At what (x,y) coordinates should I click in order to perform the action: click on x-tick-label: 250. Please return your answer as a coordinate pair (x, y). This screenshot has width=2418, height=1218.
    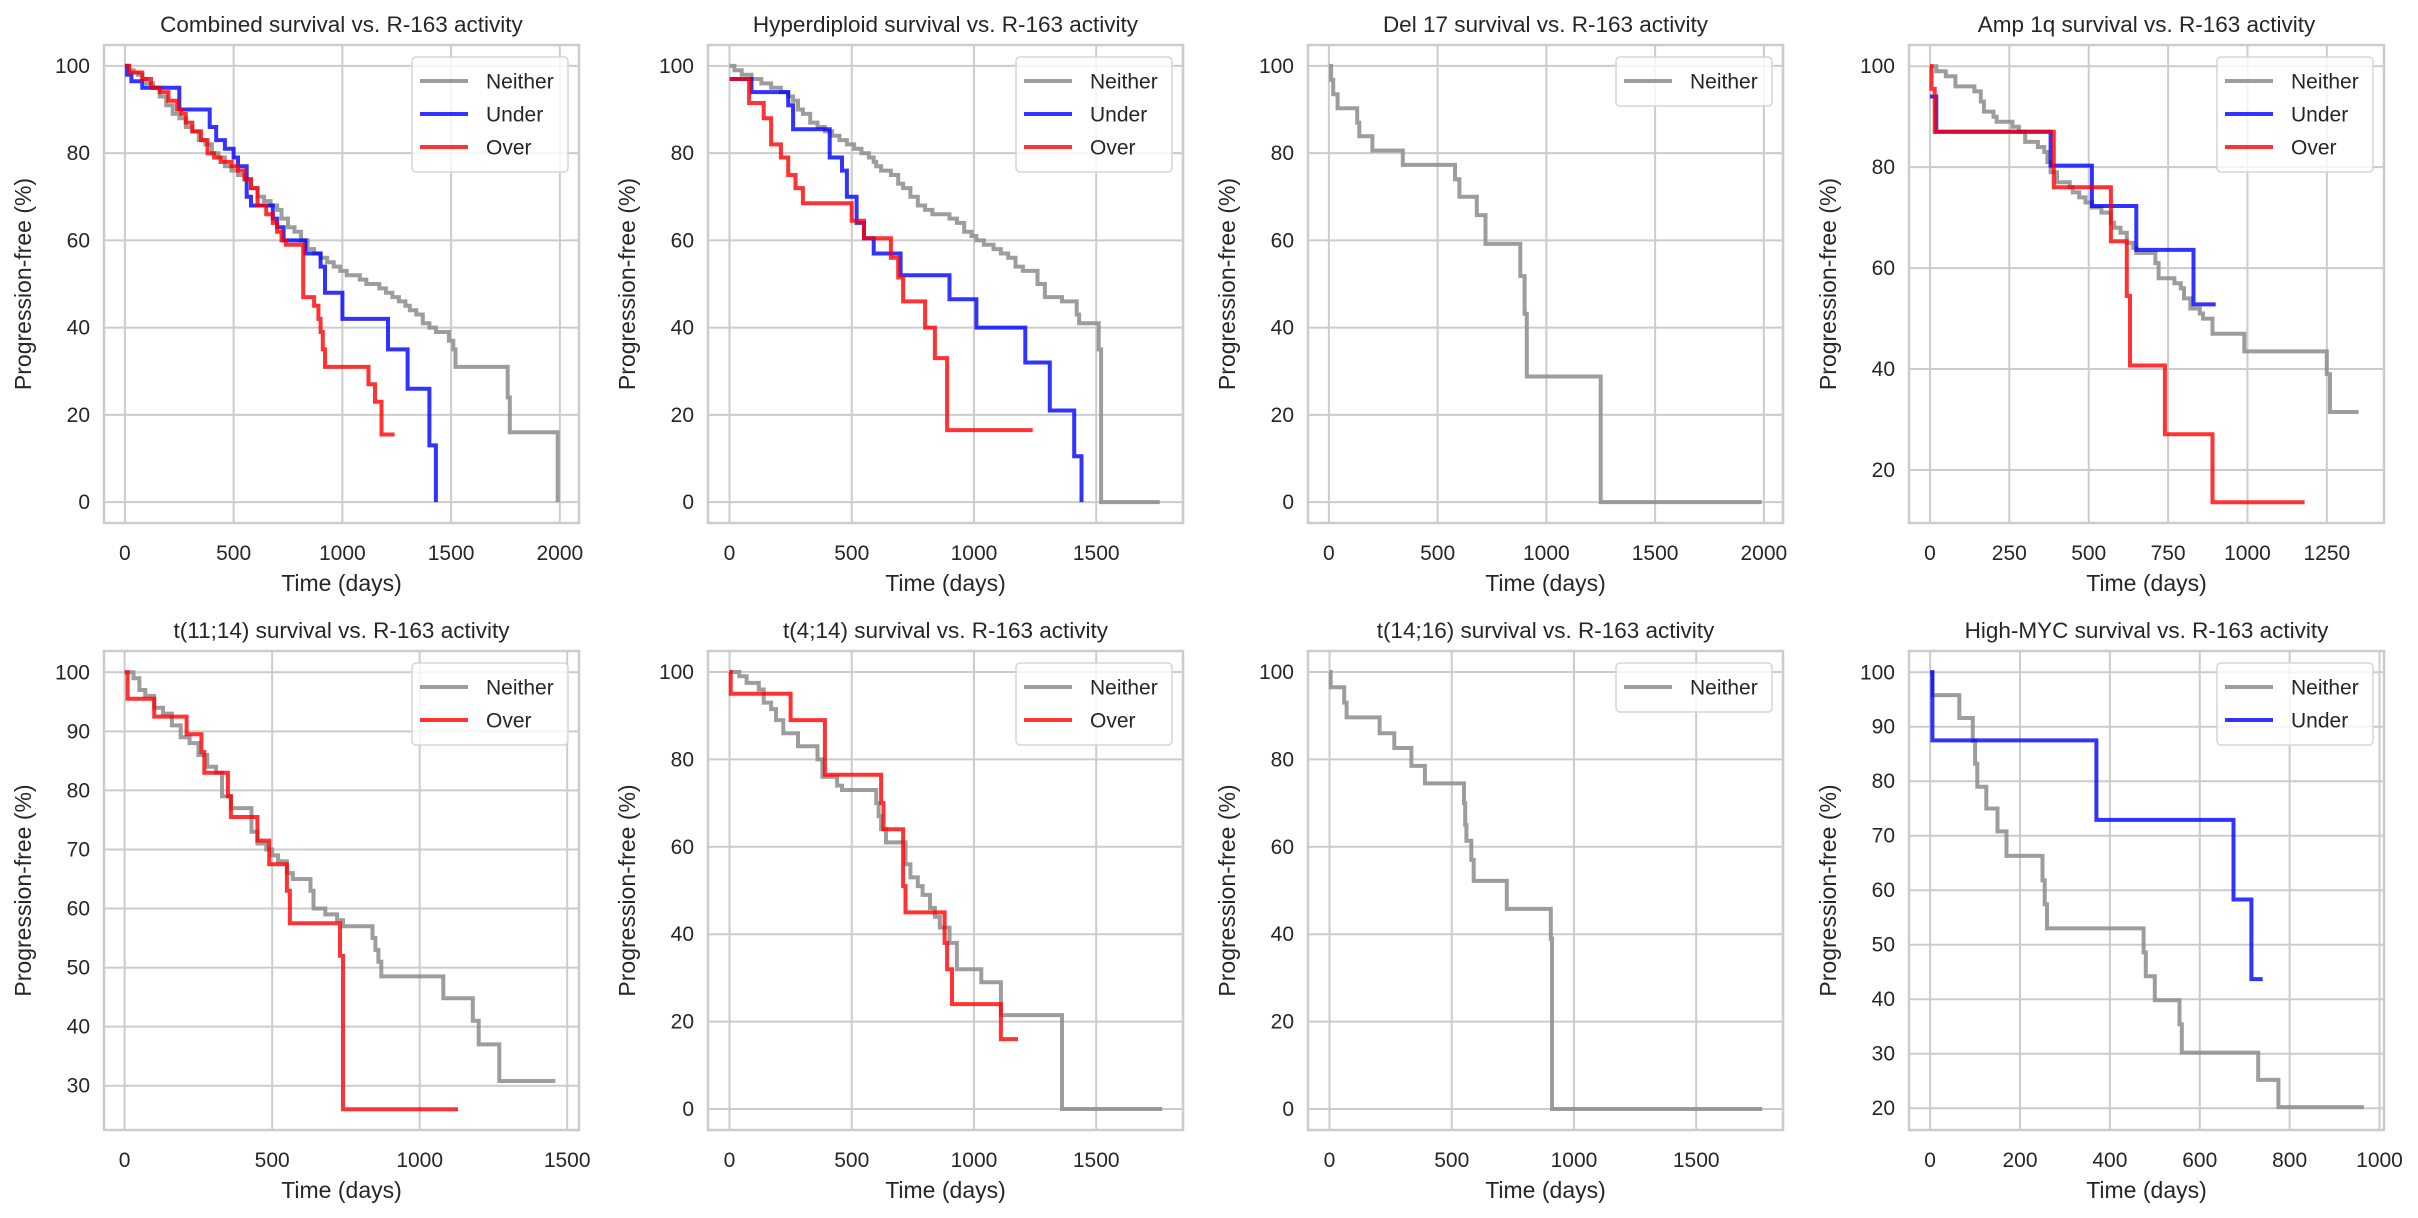
    Looking at the image, I should click on (2009, 553).